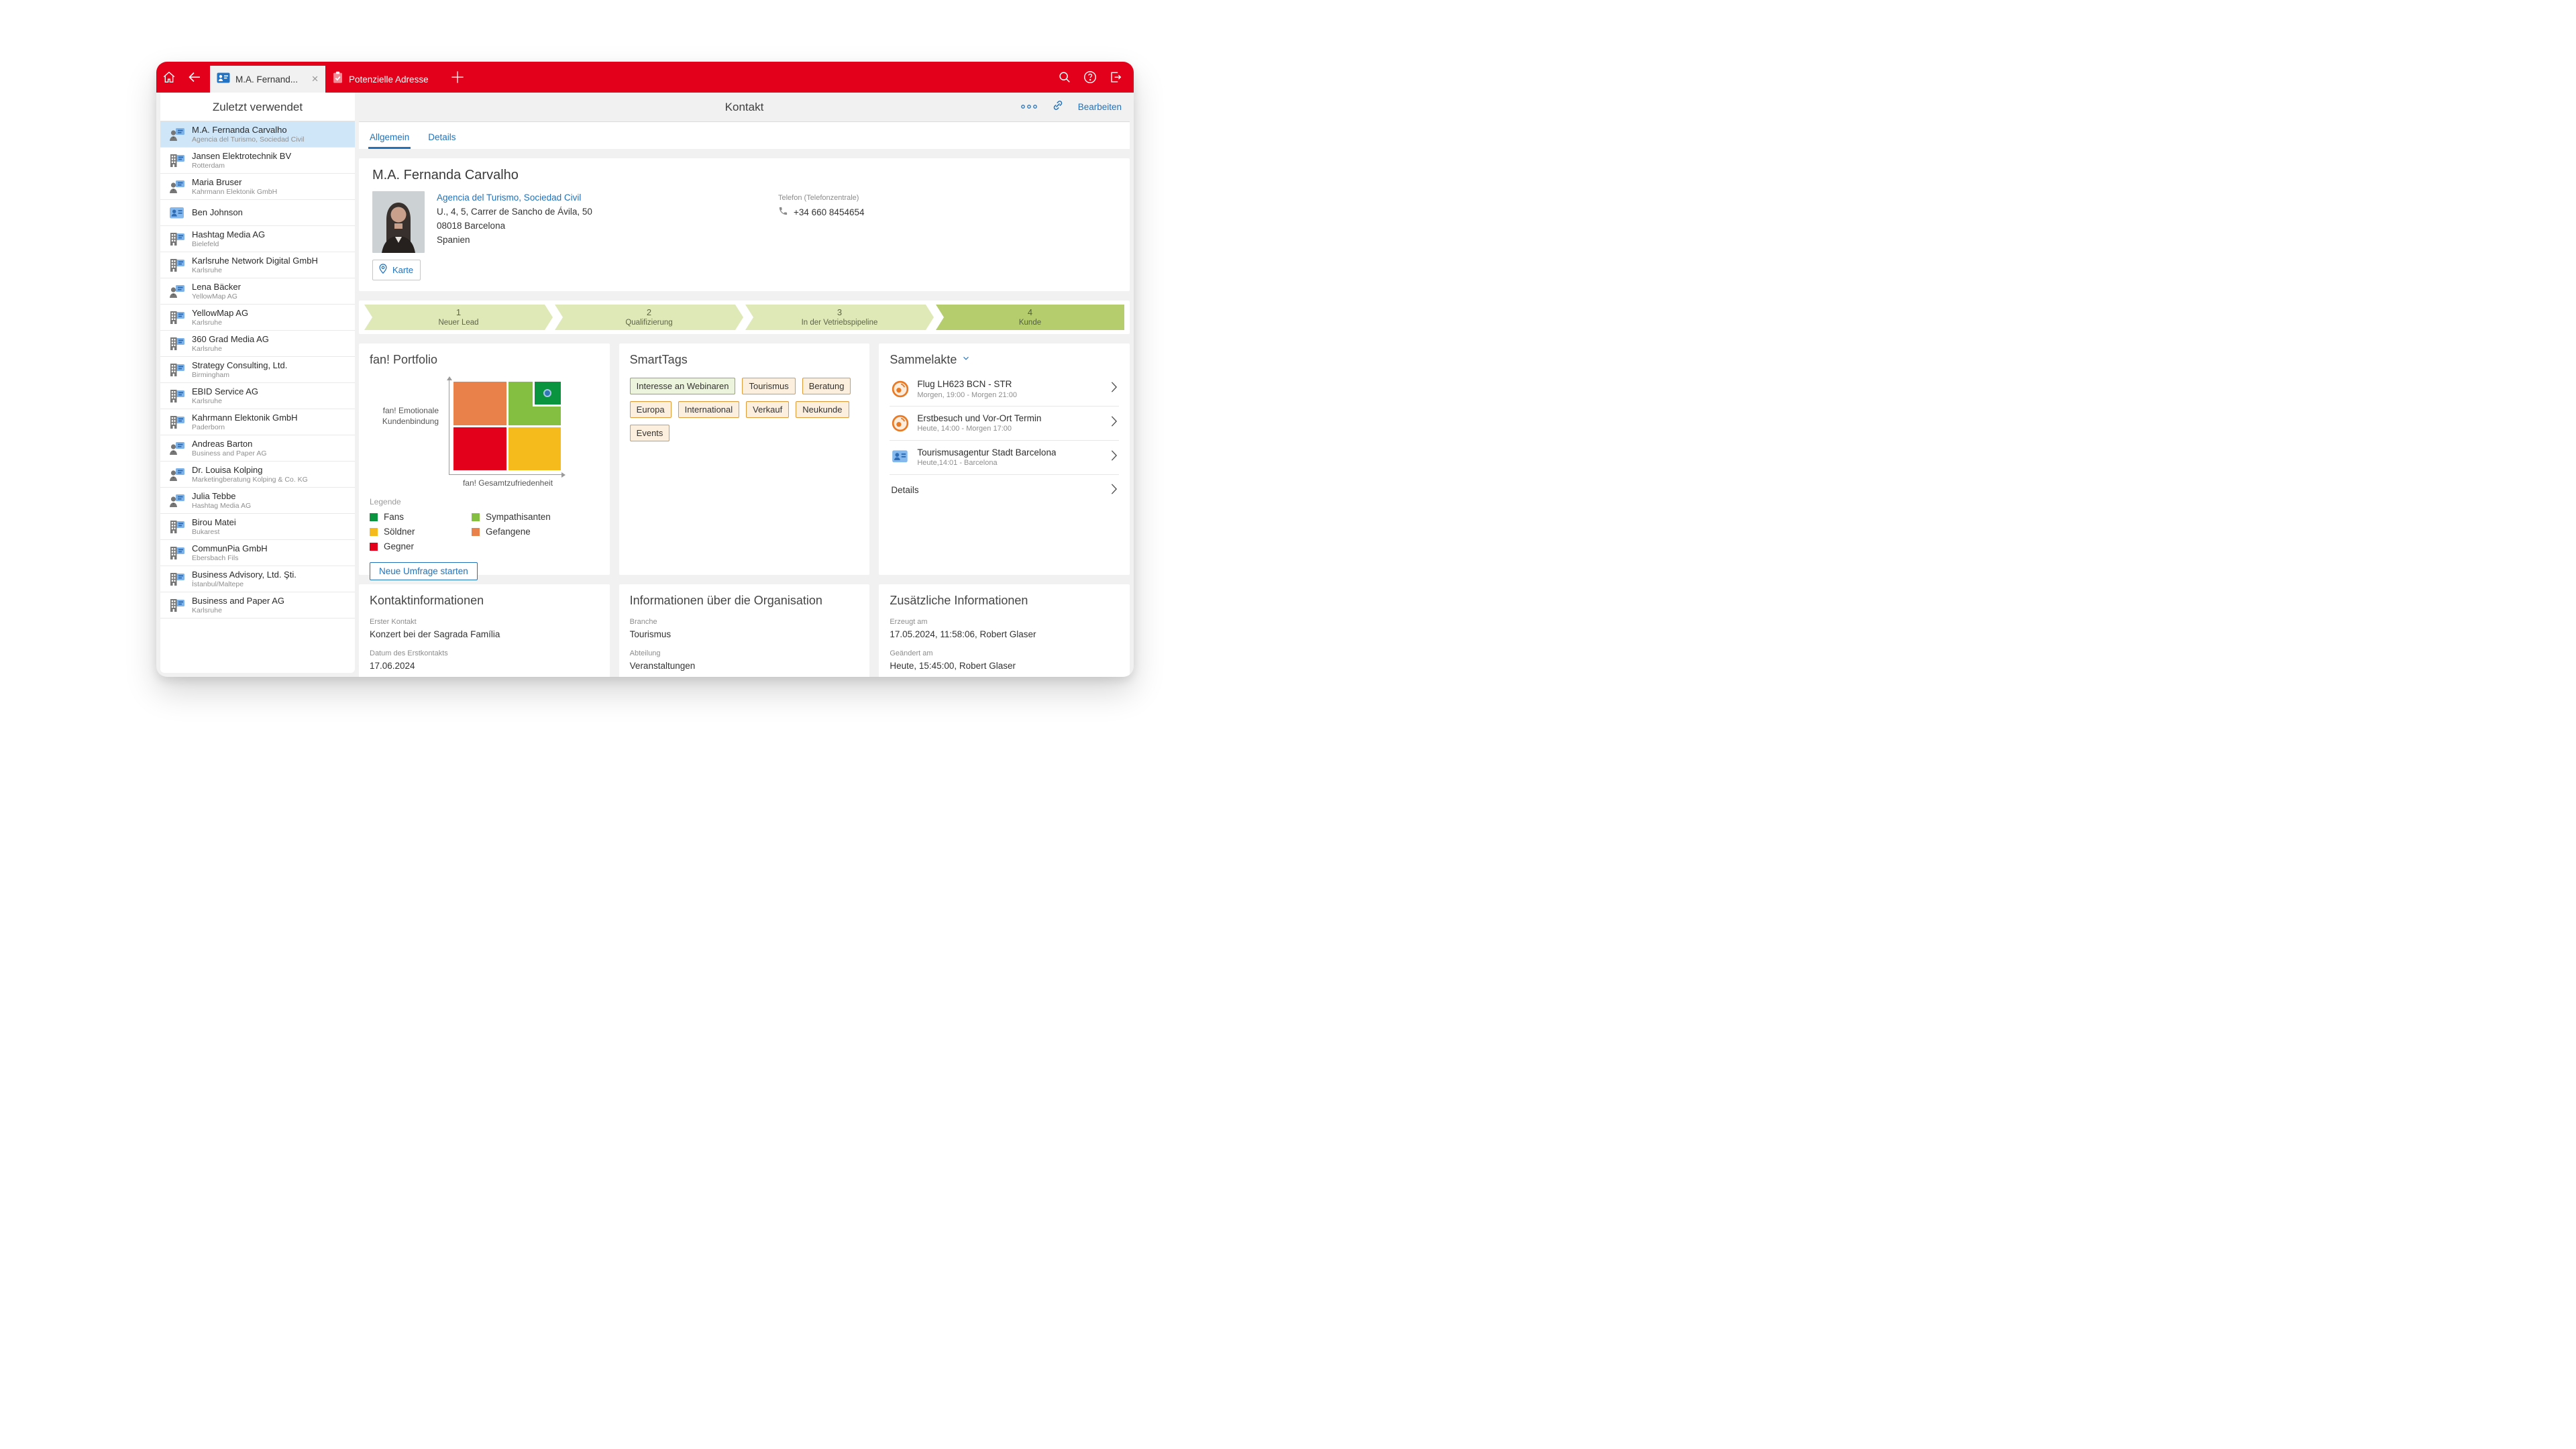 This screenshot has width=2576, height=1449. Describe the element at coordinates (1030, 317) in the screenshot. I see `pipeline-stage: 4 Kunde` at that location.